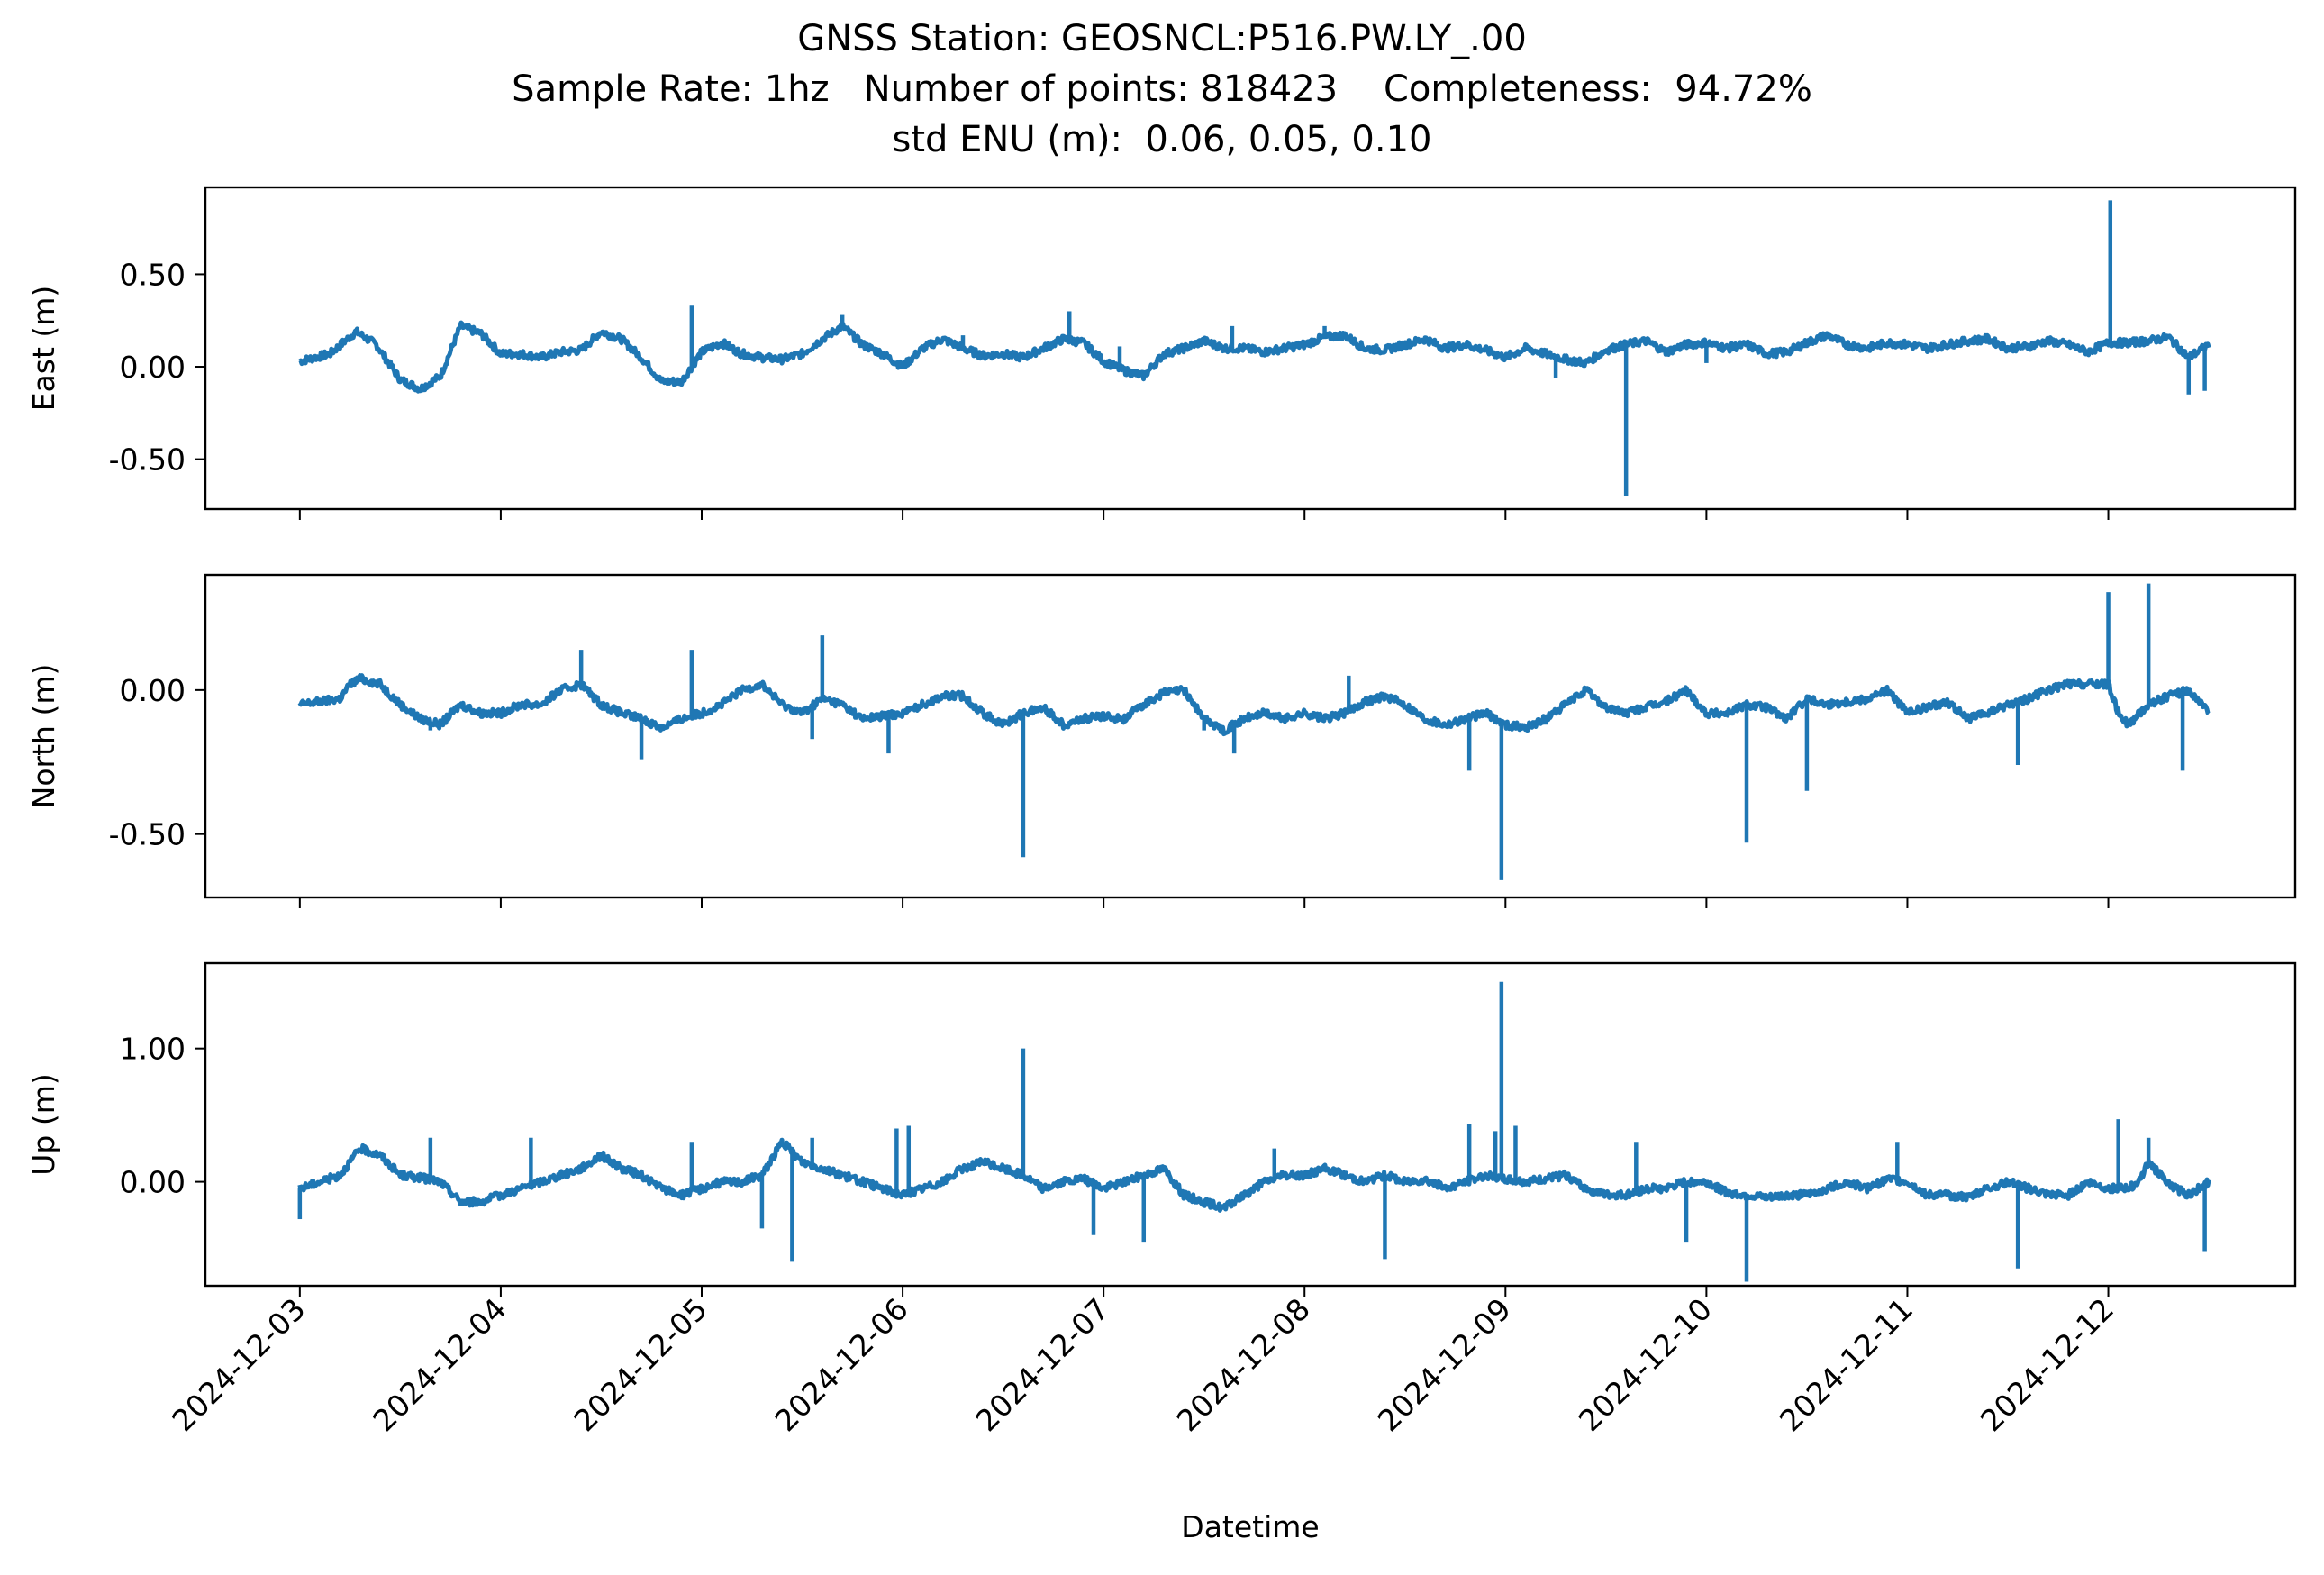 The width and height of the screenshot is (2324, 1575). I want to click on chart-title-line-3: std ENU (m): 0.06, 0.05, 0.10, so click(1163, 139).